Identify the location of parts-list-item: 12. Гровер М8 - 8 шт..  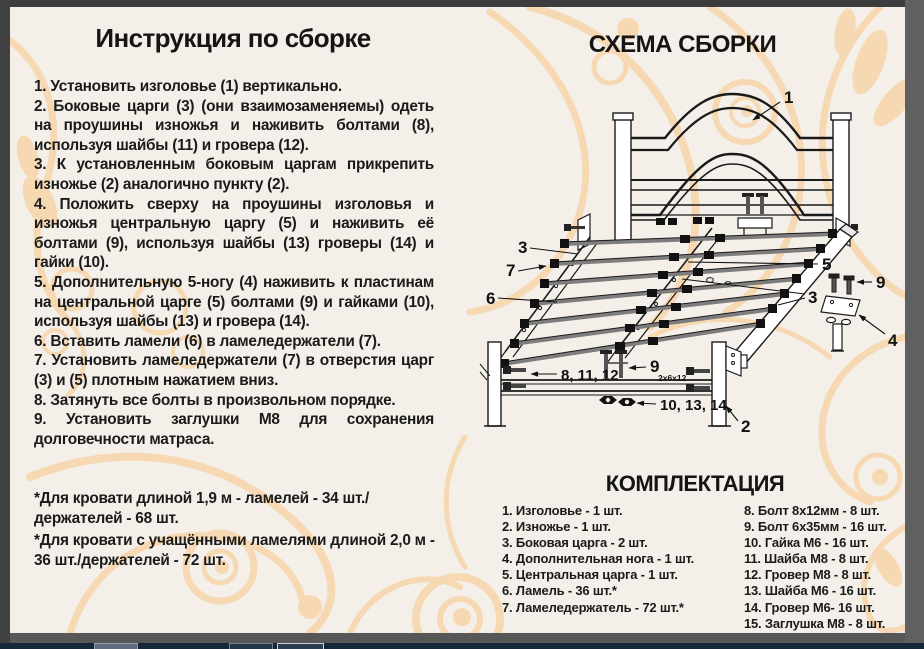
(807, 575).